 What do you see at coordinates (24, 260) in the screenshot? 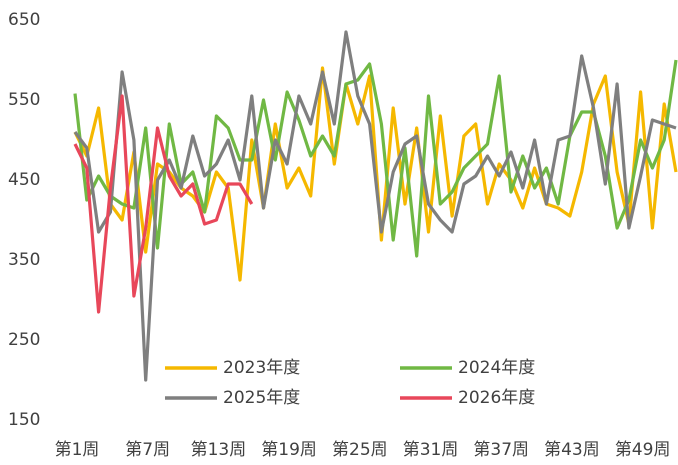
I see `y-tick-label: 350` at bounding box center [24, 260].